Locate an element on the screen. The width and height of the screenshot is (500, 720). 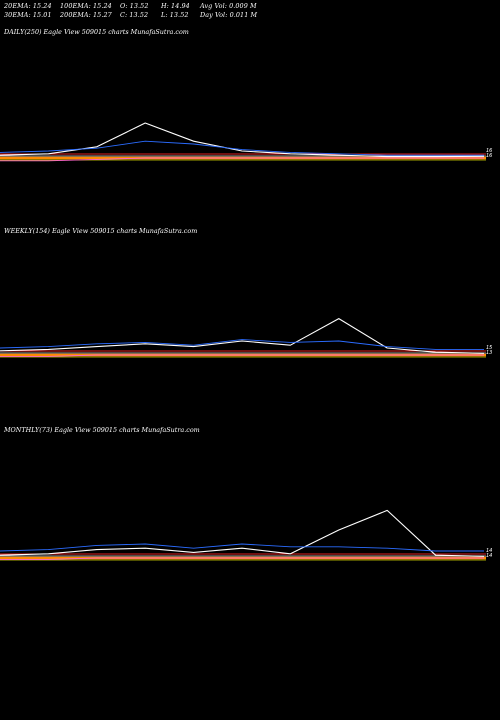
monthly-series-1-line is located at coordinates (242, 547).